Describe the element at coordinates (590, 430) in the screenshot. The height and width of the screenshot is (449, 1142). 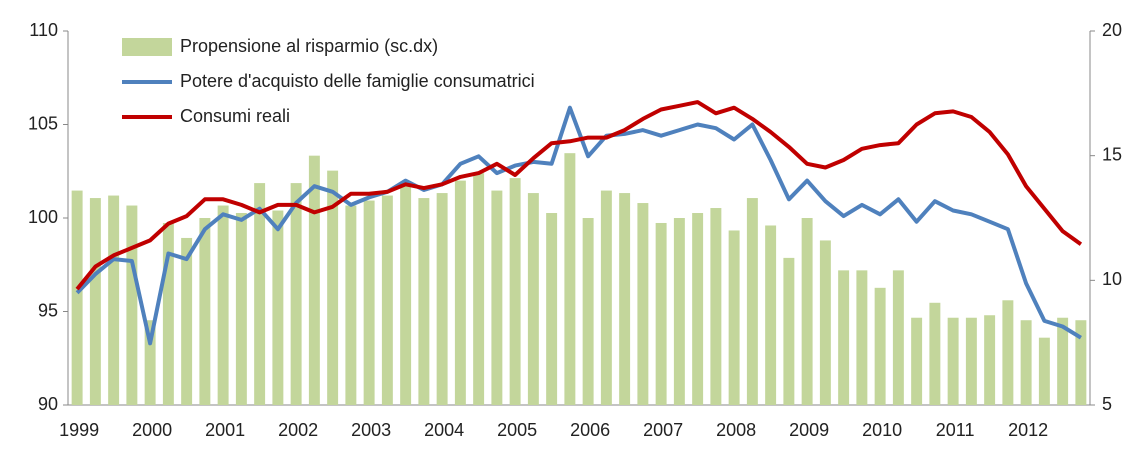
I see `x-tick-label: 2006` at that location.